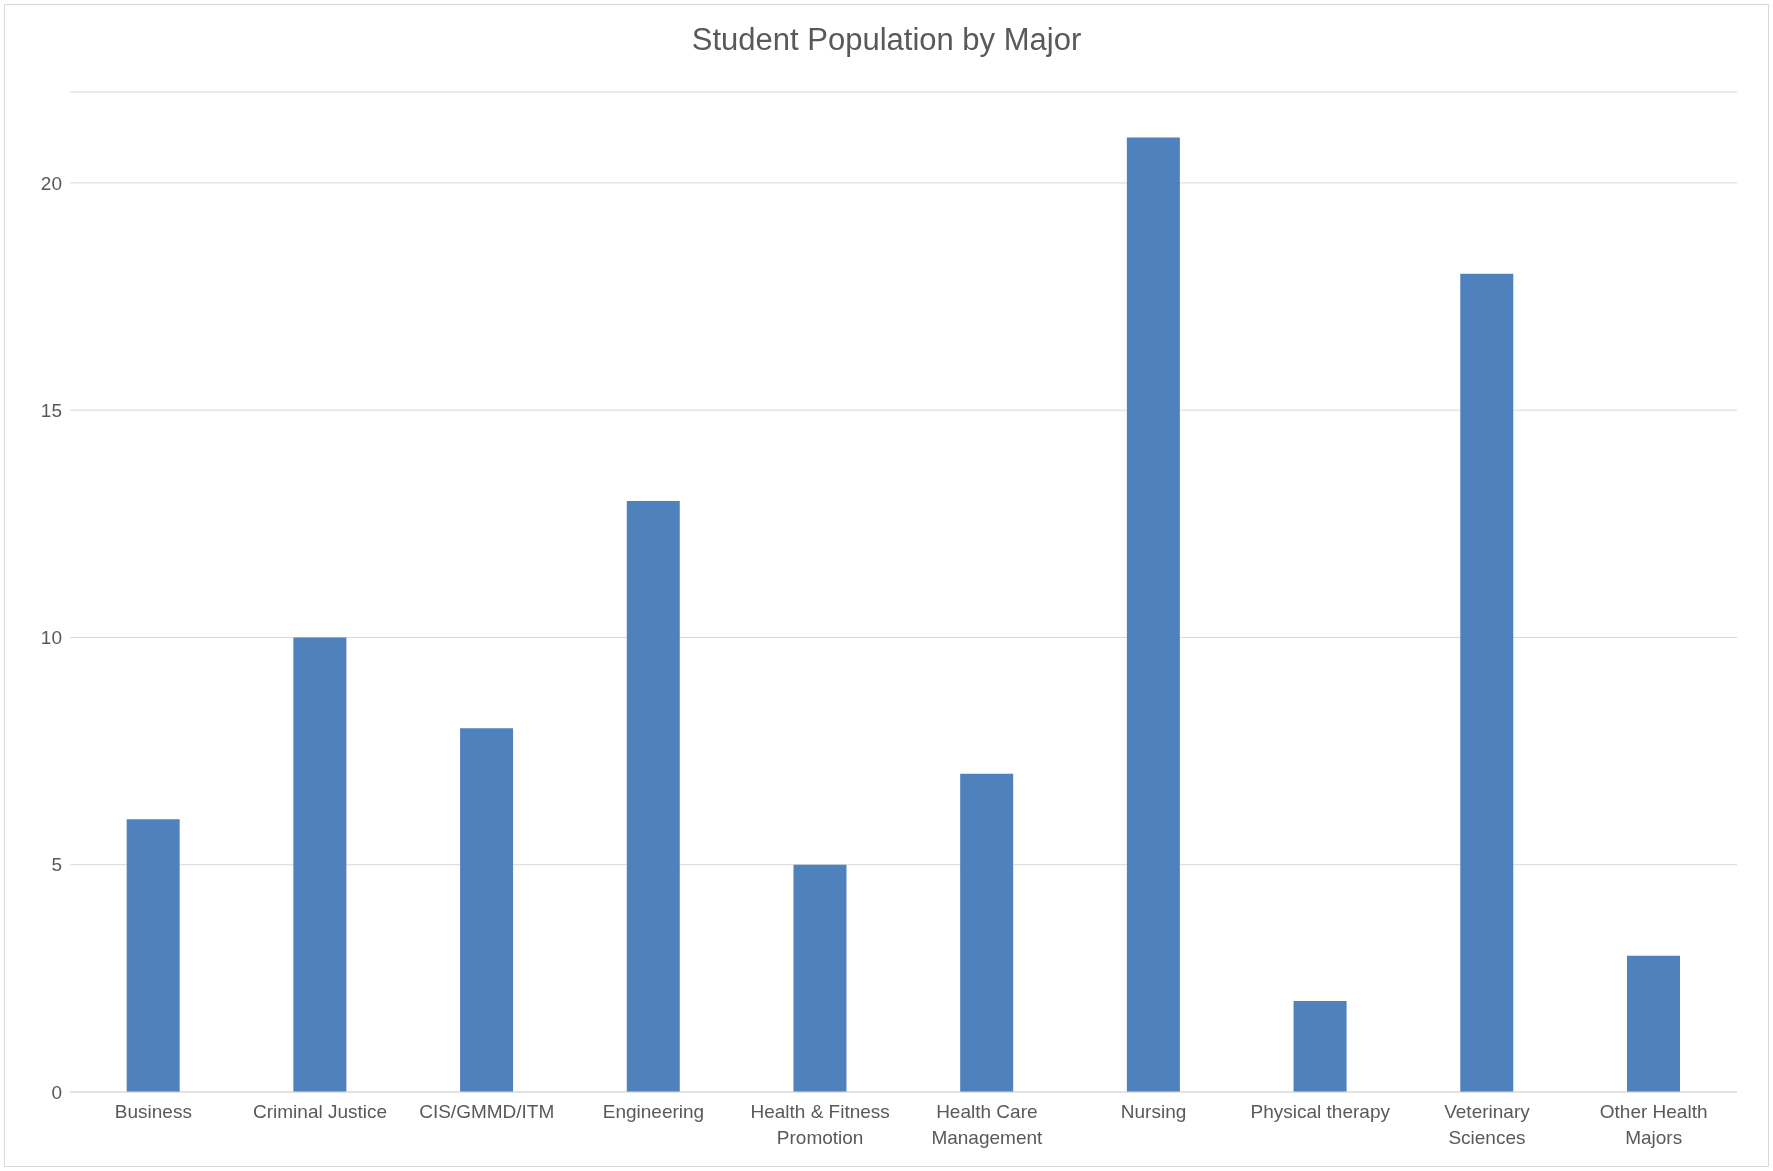 Image resolution: width=1773 pixels, height=1171 pixels. Describe the element at coordinates (487, 1111) in the screenshot. I see `x-tick-label: CIS/GMMD/ITM` at that location.